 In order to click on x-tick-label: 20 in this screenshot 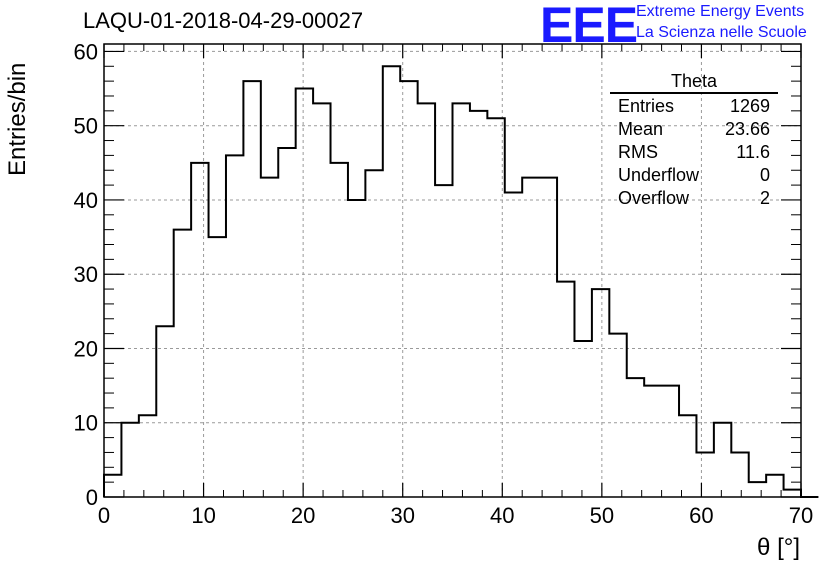, I will do `click(303, 515)`.